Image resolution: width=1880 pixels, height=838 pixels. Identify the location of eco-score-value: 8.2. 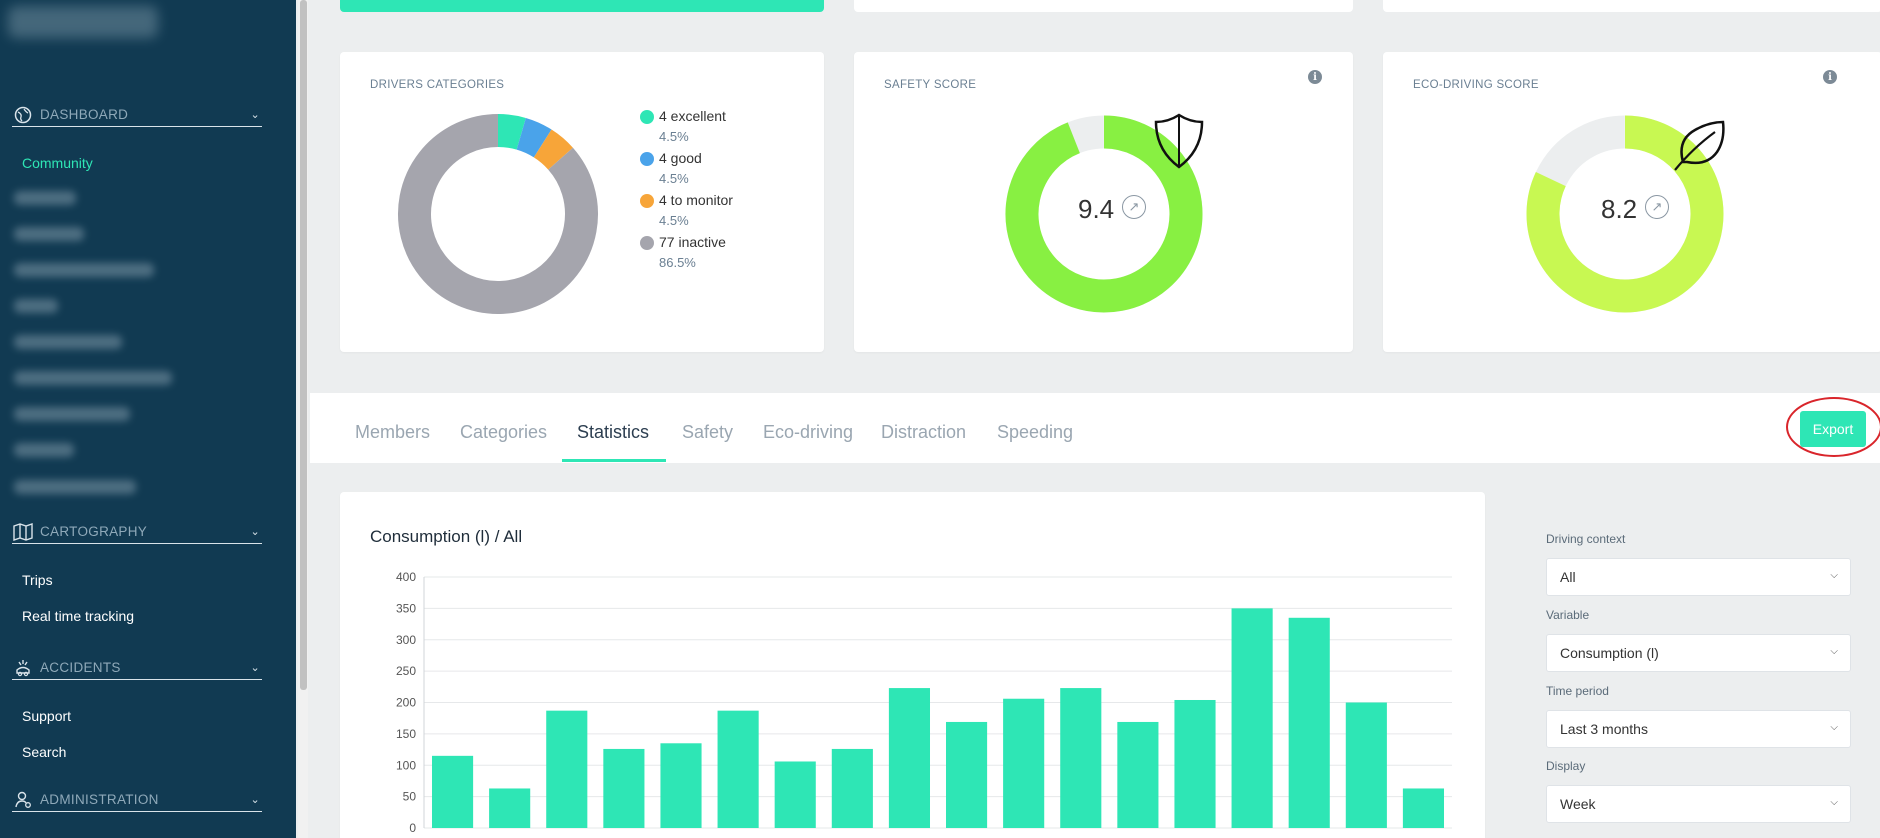
(1619, 209).